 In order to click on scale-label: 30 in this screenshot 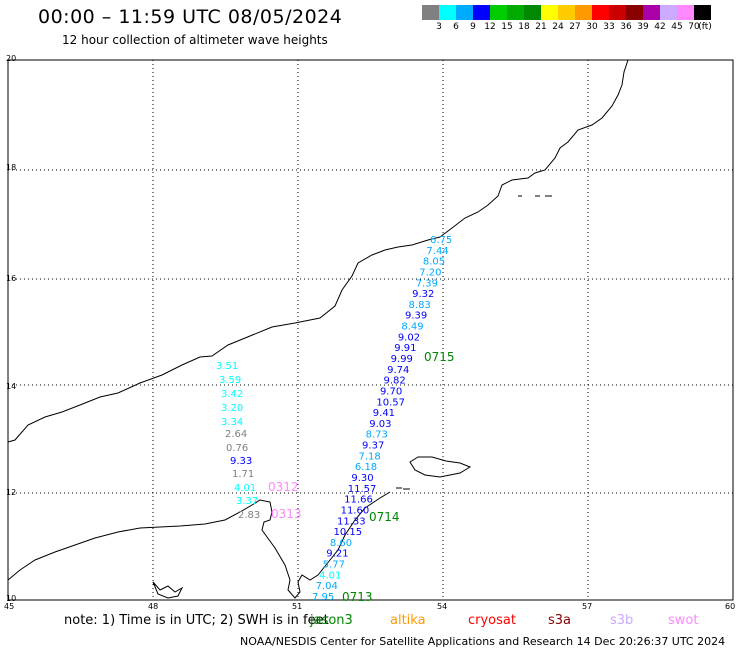, I will do `click(592, 27)`.